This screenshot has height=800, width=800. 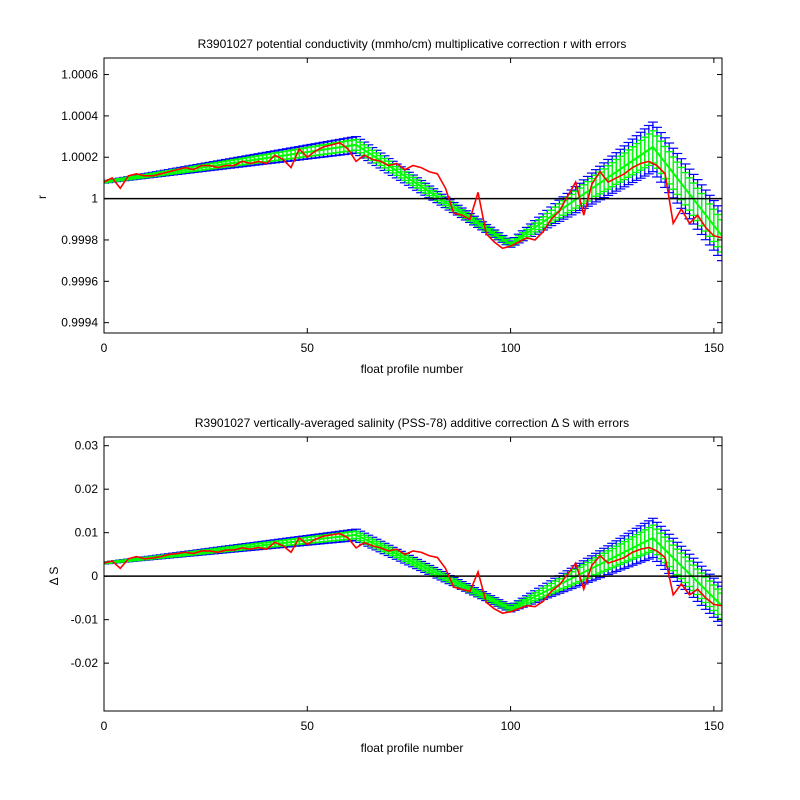 What do you see at coordinates (79, 240) in the screenshot?
I see `y-tick-label: 0.9998` at bounding box center [79, 240].